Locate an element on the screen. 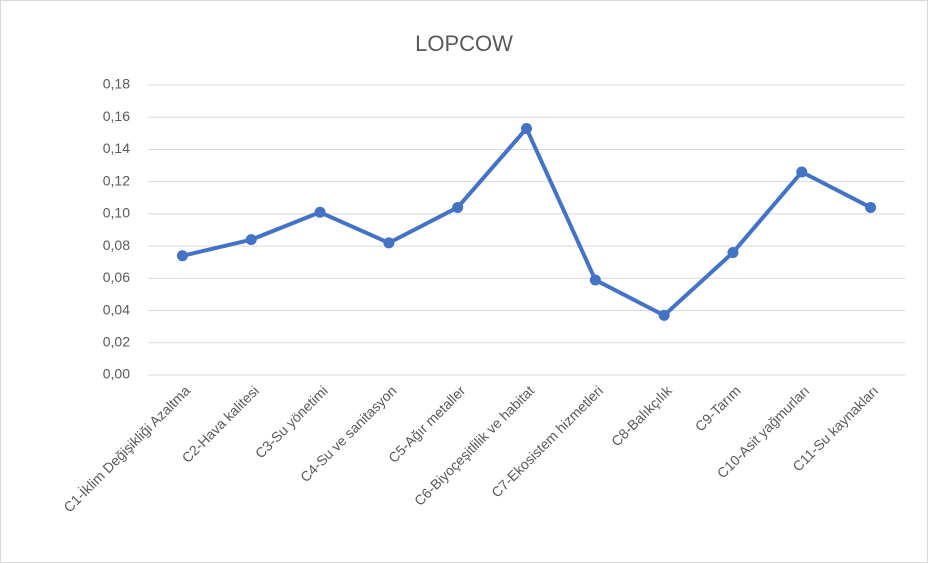 Image resolution: width=928 pixels, height=563 pixels. y-tick-label: 0,10 is located at coordinates (116, 213).